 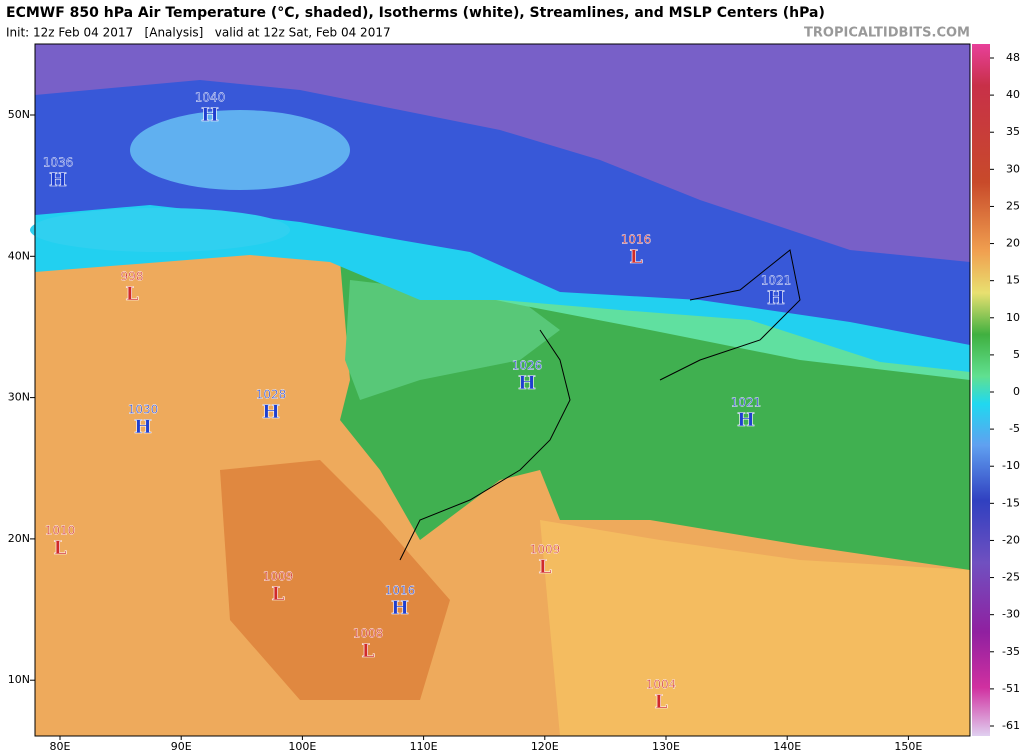 What do you see at coordinates (60, 531) in the screenshot?
I see `pressure-value: 1010` at bounding box center [60, 531].